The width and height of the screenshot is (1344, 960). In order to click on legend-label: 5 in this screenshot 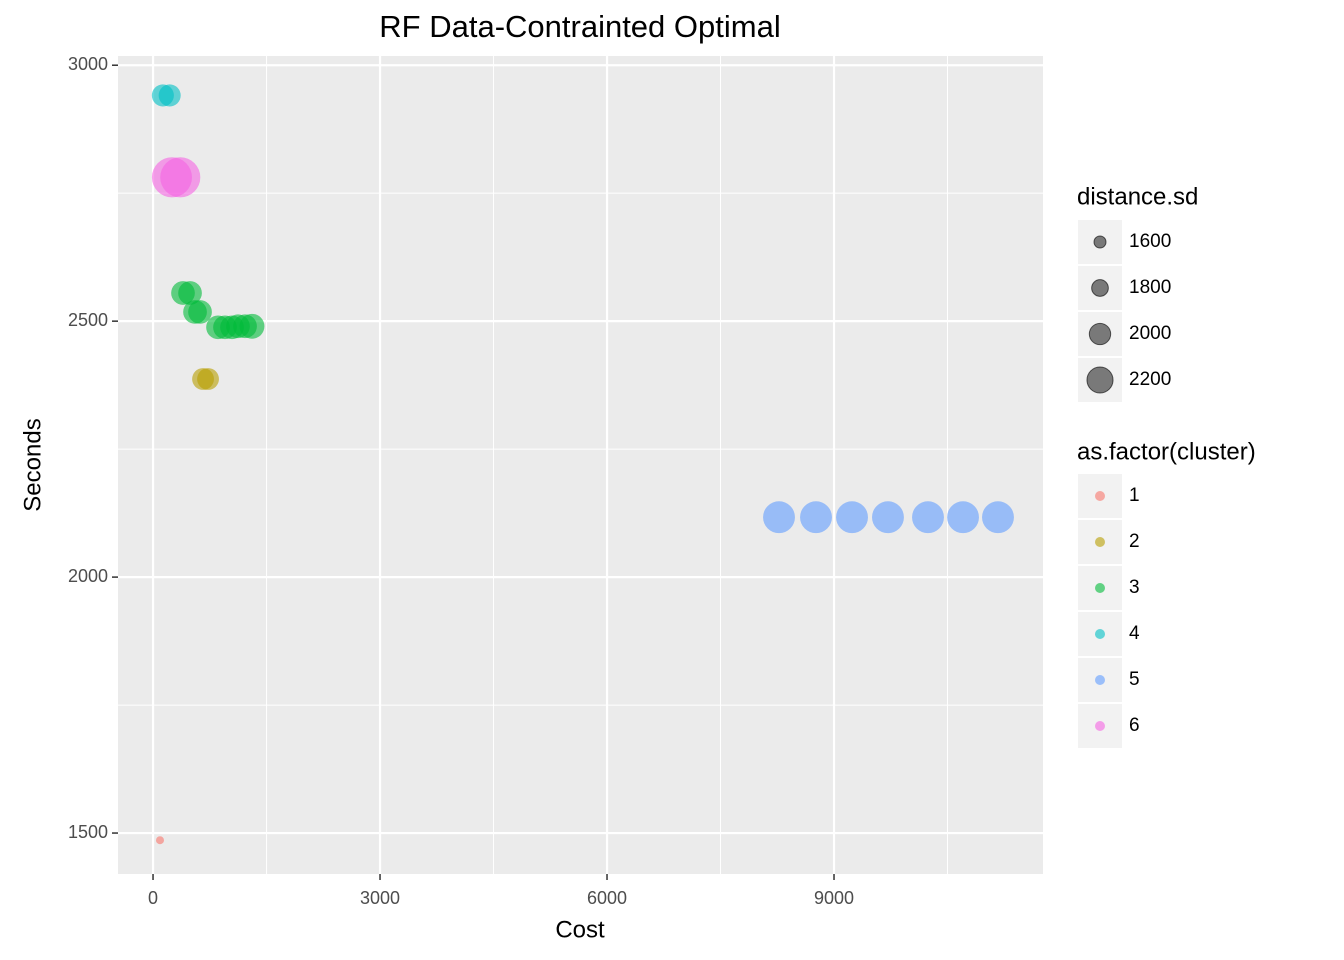, I will do `click(1134, 679)`.